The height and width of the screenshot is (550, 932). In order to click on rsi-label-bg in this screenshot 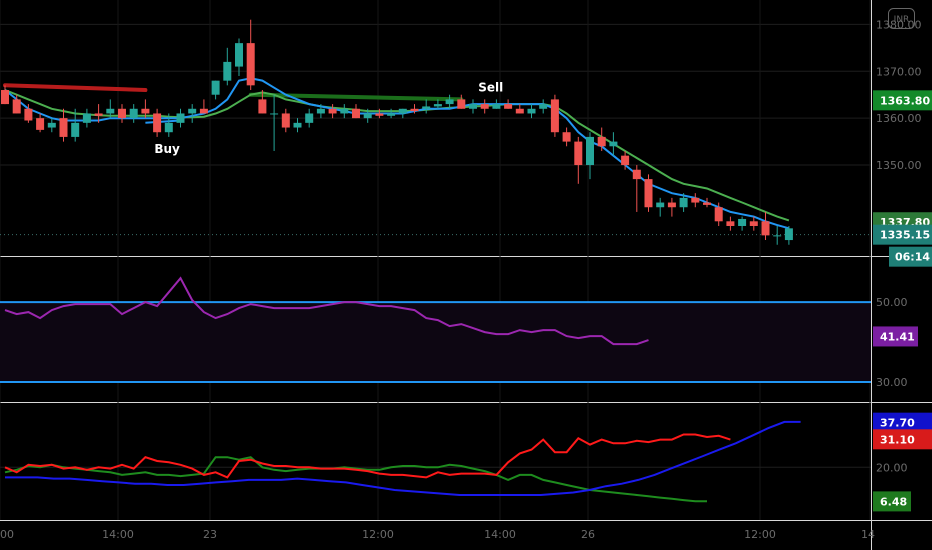, I will do `click(895, 336)`.